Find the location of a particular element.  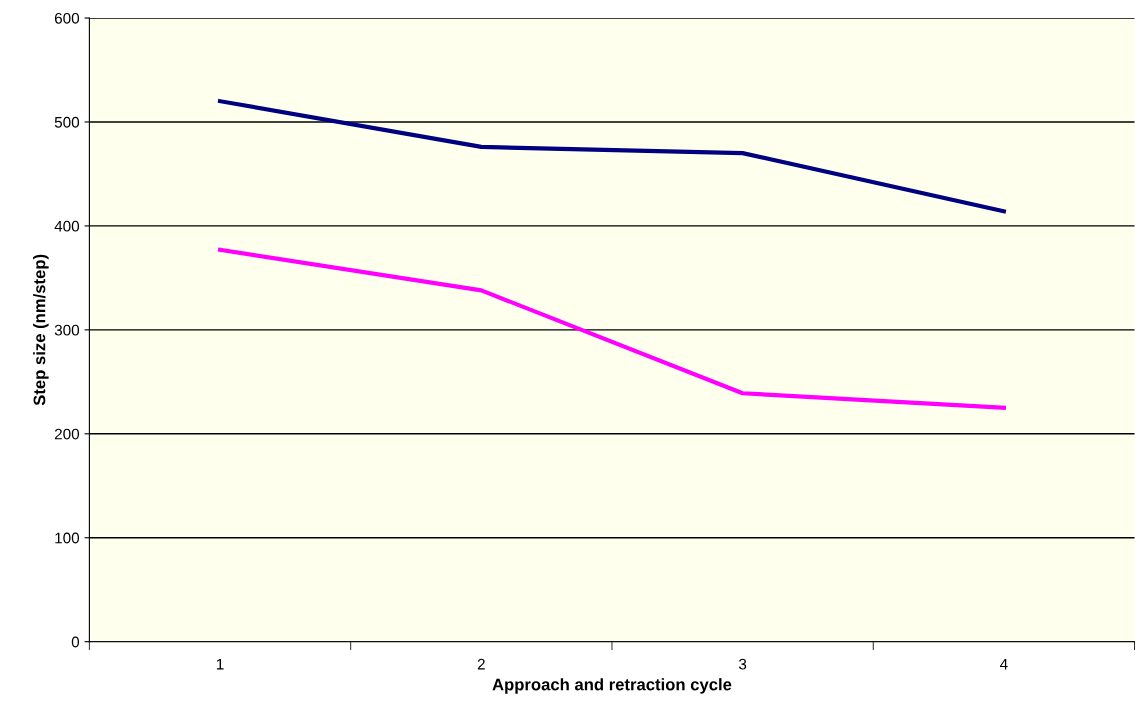

y-tick-label: 200 is located at coordinates (67, 434).